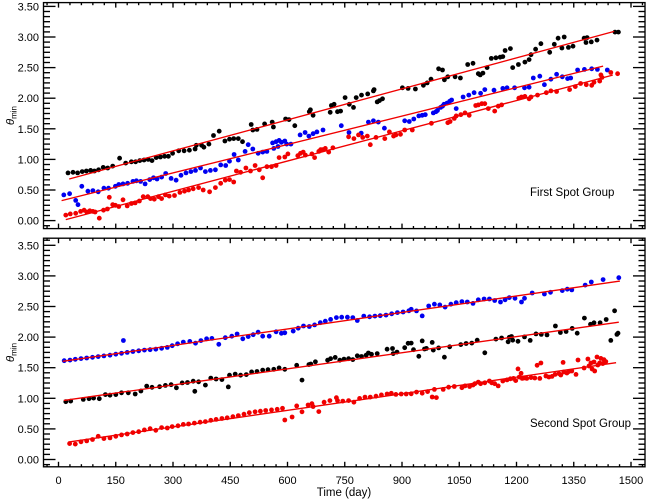 This screenshot has width=650, height=499. I want to click on first-spot-group-label: First Spot Group, so click(572, 193).